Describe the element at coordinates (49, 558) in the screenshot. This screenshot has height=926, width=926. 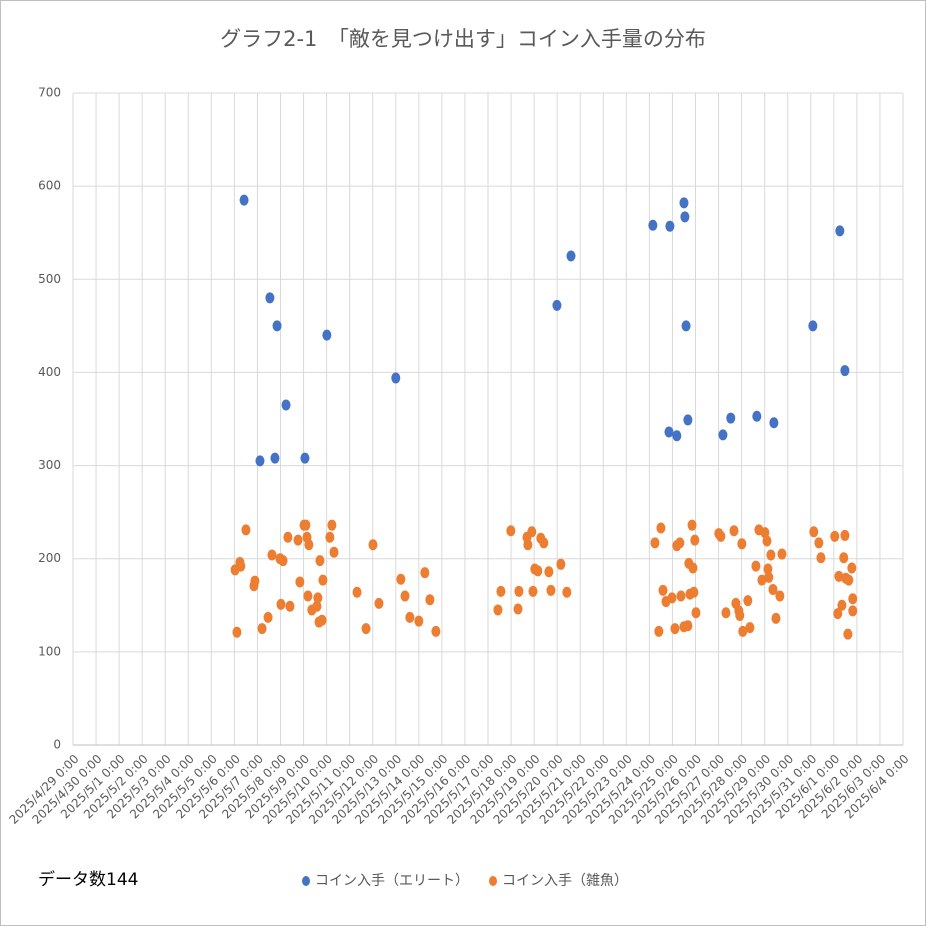
I see `y-tick-label: 200` at that location.